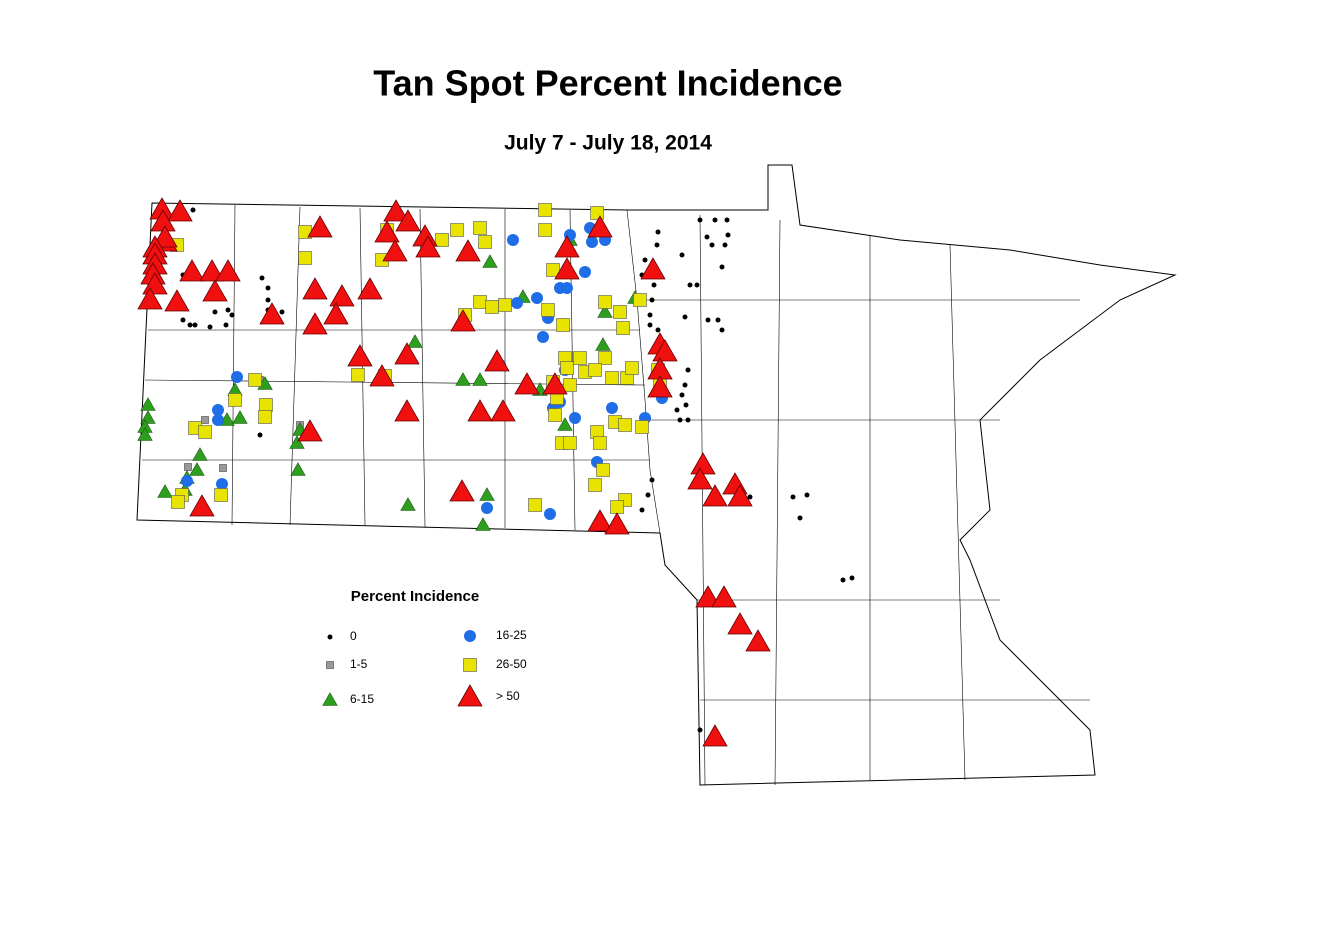 The height and width of the screenshot is (926, 1341). Describe the element at coordinates (362, 699) in the screenshot. I see `legend-label: 6-15` at that location.